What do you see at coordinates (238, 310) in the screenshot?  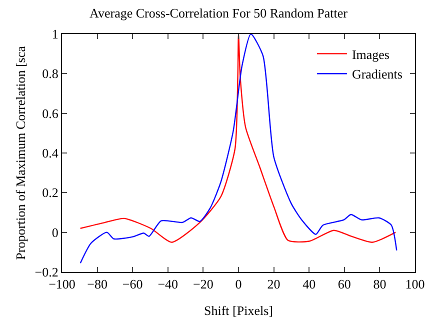 I see `x-axis-title: Shift [Pixels]` at bounding box center [238, 310].